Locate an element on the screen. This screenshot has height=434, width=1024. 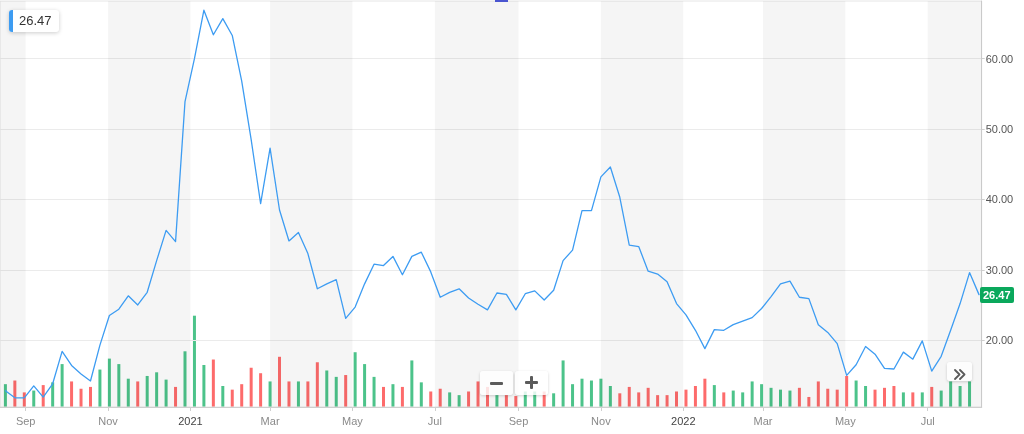
y-tick-label: 50.00 is located at coordinates (999, 129).